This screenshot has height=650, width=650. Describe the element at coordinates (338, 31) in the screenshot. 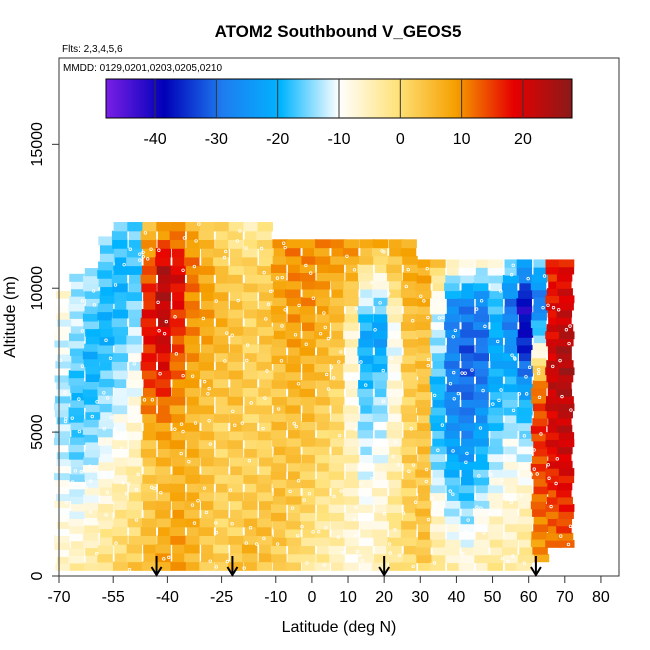

I see `chart-title: ATOM2 Southbound V_GEOS5` at that location.